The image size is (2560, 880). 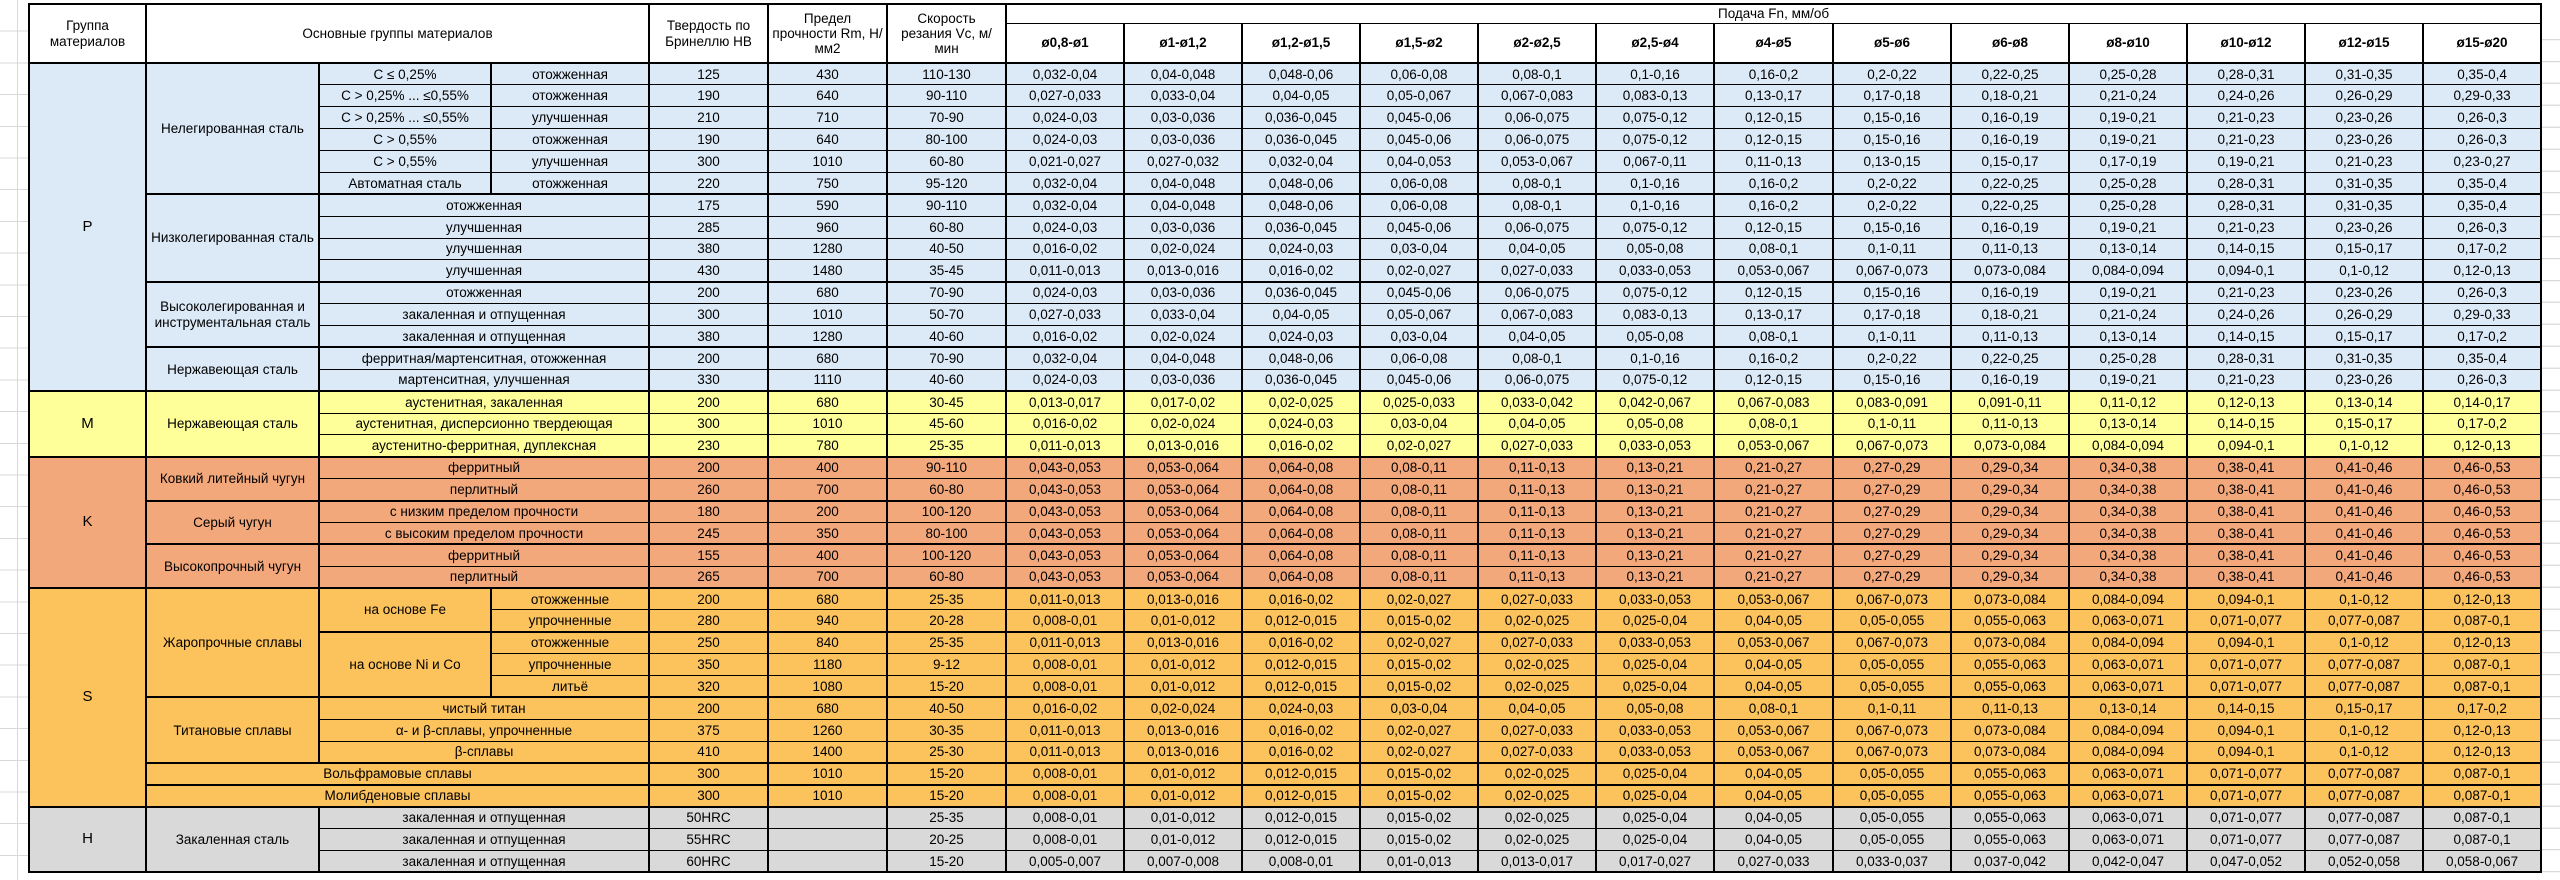 I want to click on material-cell: отожженная, so click(x=484, y=292).